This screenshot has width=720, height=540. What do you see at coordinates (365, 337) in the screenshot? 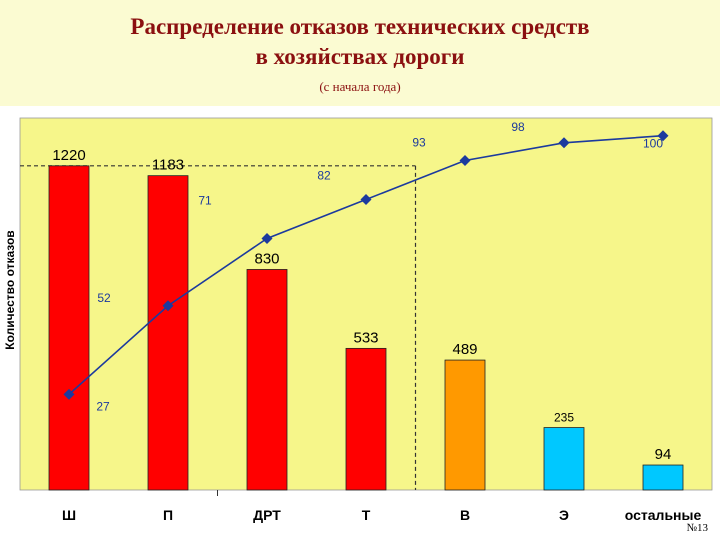
I see `bar-value-label: 533` at bounding box center [365, 337].